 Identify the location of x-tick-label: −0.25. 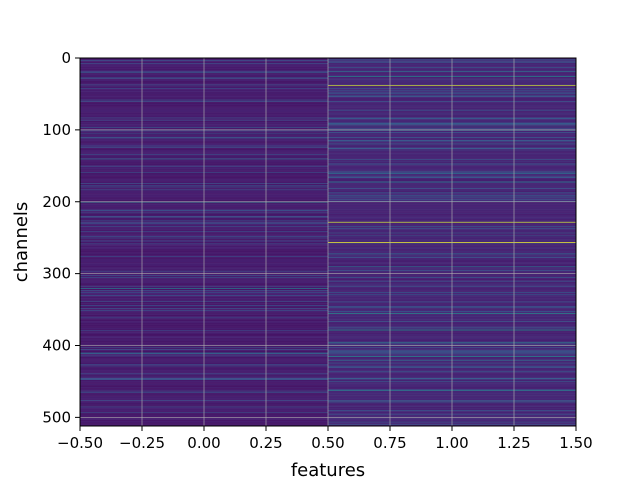
(142, 443).